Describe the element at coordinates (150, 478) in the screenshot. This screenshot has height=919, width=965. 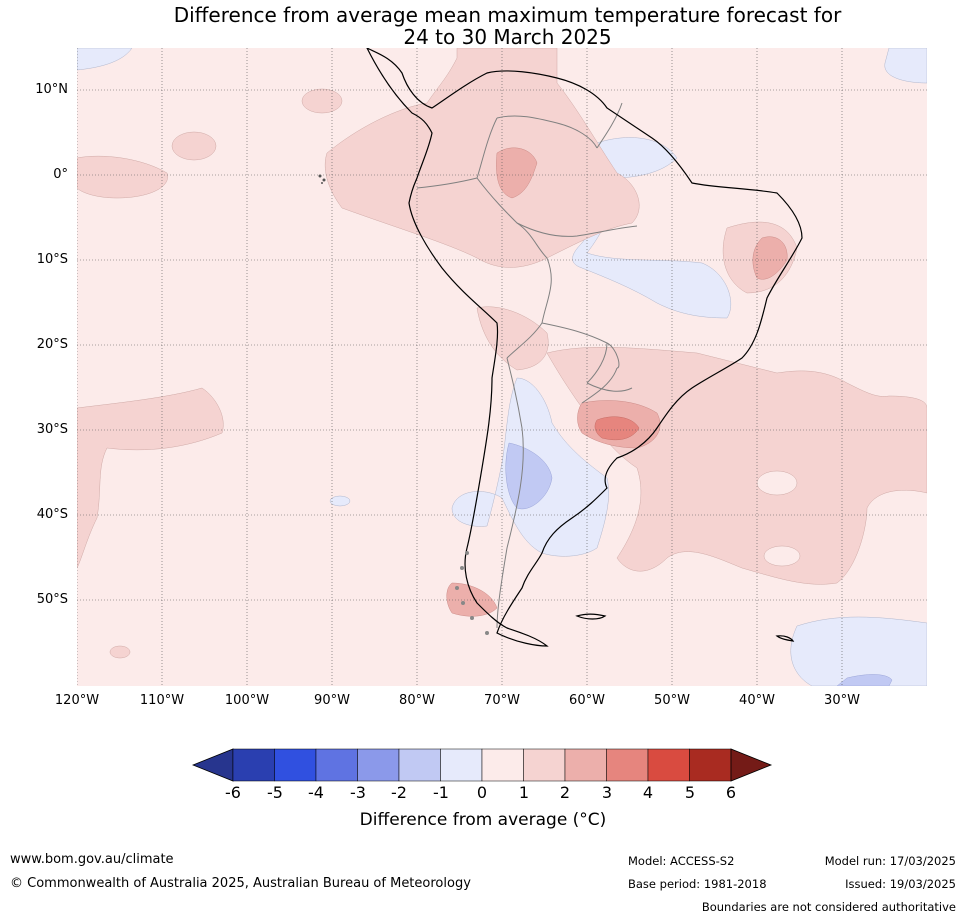
I see `anomaly-region-warm-pacific-south` at that location.